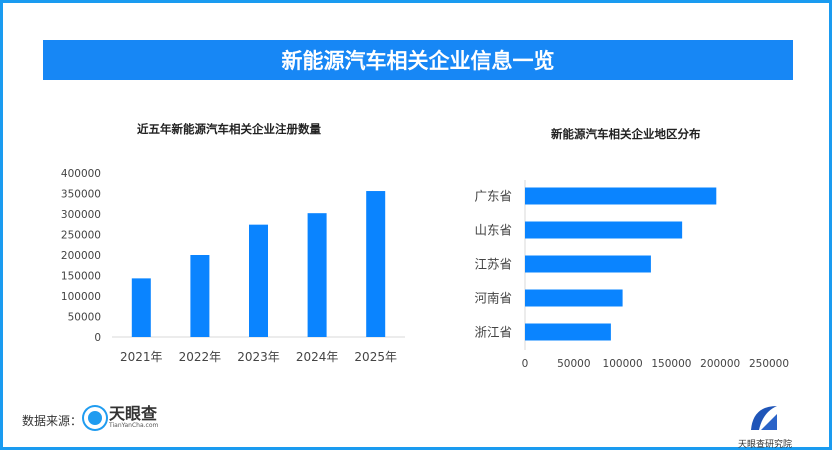 This screenshot has width=832, height=450. I want to click on hbar-chart-title: 新能源汽车相关企业地区分布, so click(626, 134).